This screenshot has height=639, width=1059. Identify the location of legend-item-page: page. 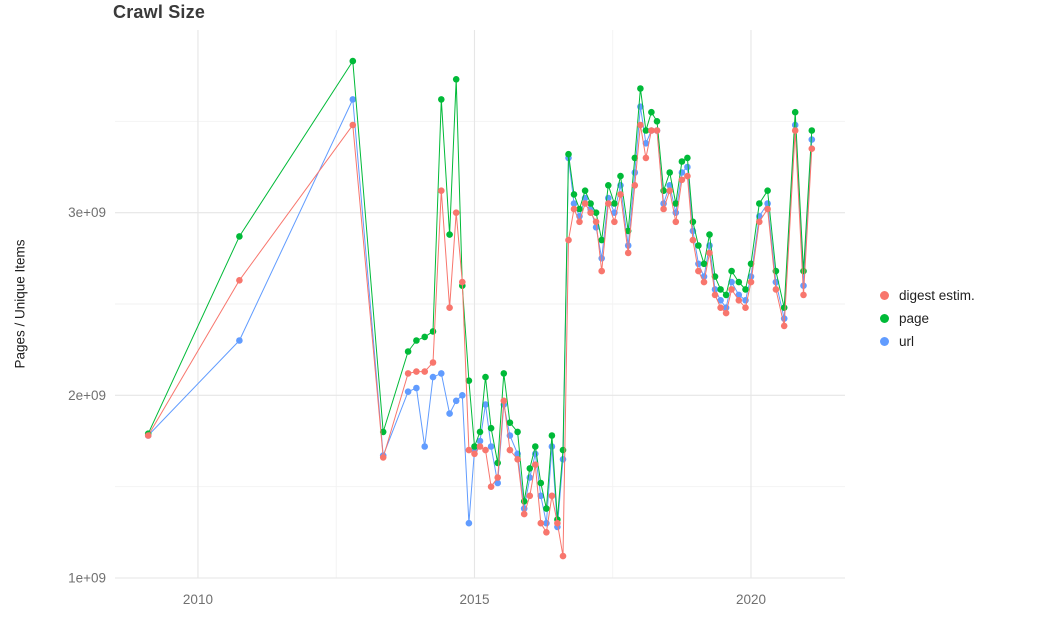
(927, 318).